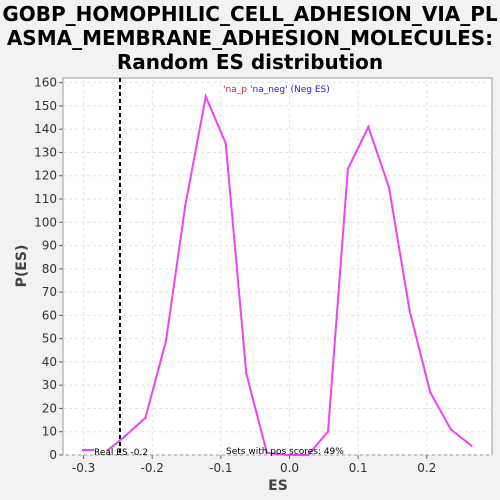 The height and width of the screenshot is (500, 500). I want to click on x-ticks: -0.3 -0.2 -0.1 0.0 0.1 0.2, so click(254, 465).